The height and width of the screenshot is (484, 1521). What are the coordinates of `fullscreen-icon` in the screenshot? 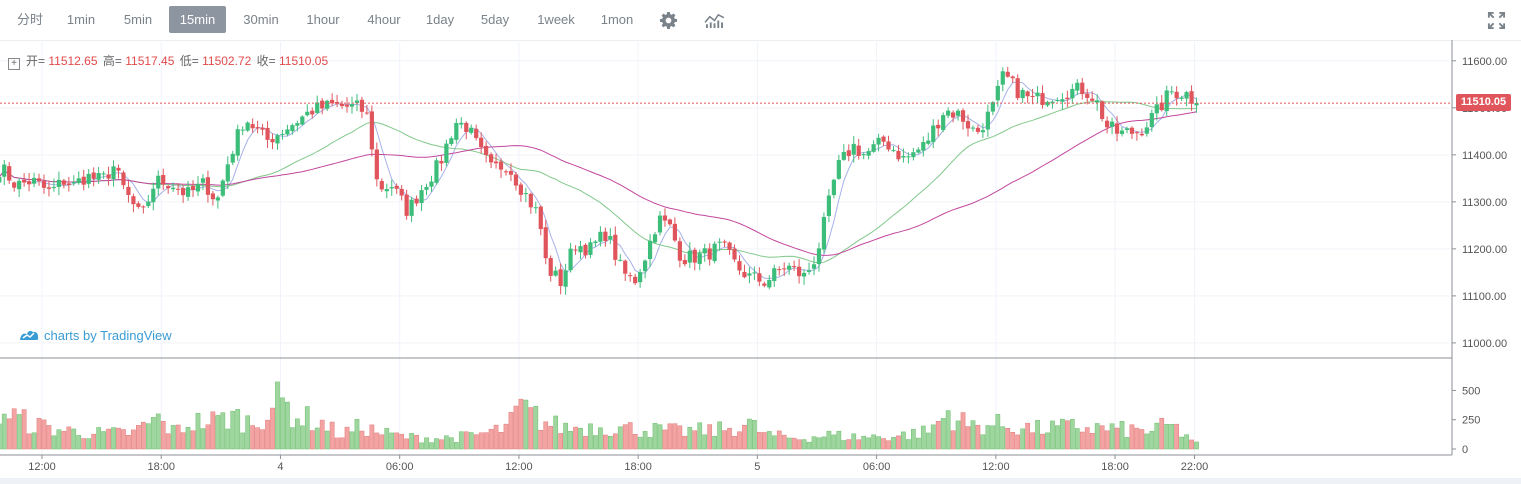 It's located at (1496, 20).